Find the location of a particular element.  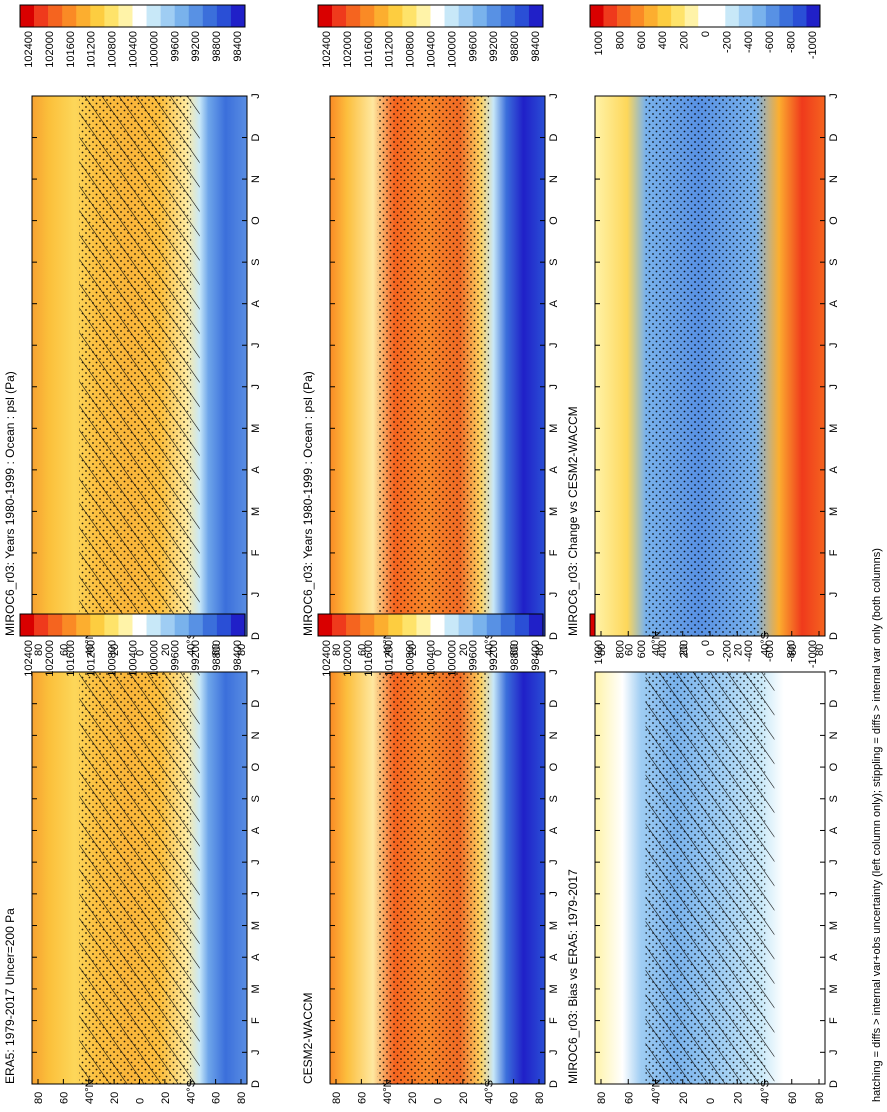

month-tick-label: S is located at coordinates (554, 798).